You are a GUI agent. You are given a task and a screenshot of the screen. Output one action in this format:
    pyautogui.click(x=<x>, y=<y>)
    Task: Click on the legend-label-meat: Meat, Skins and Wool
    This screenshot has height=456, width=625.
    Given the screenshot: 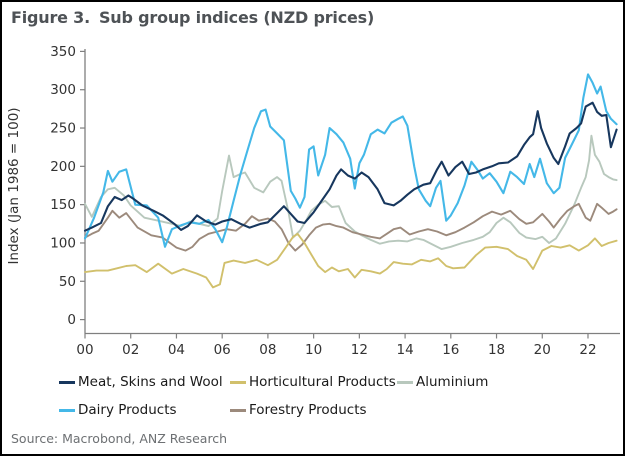 What is the action you would take?
    pyautogui.click(x=150, y=382)
    